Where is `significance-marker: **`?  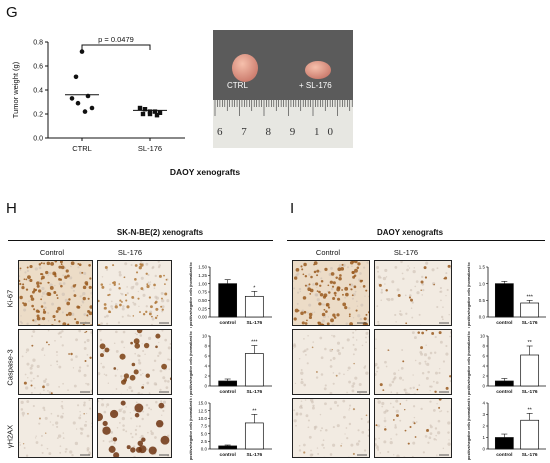
significance-marker: ** is located at coordinates (530, 343).